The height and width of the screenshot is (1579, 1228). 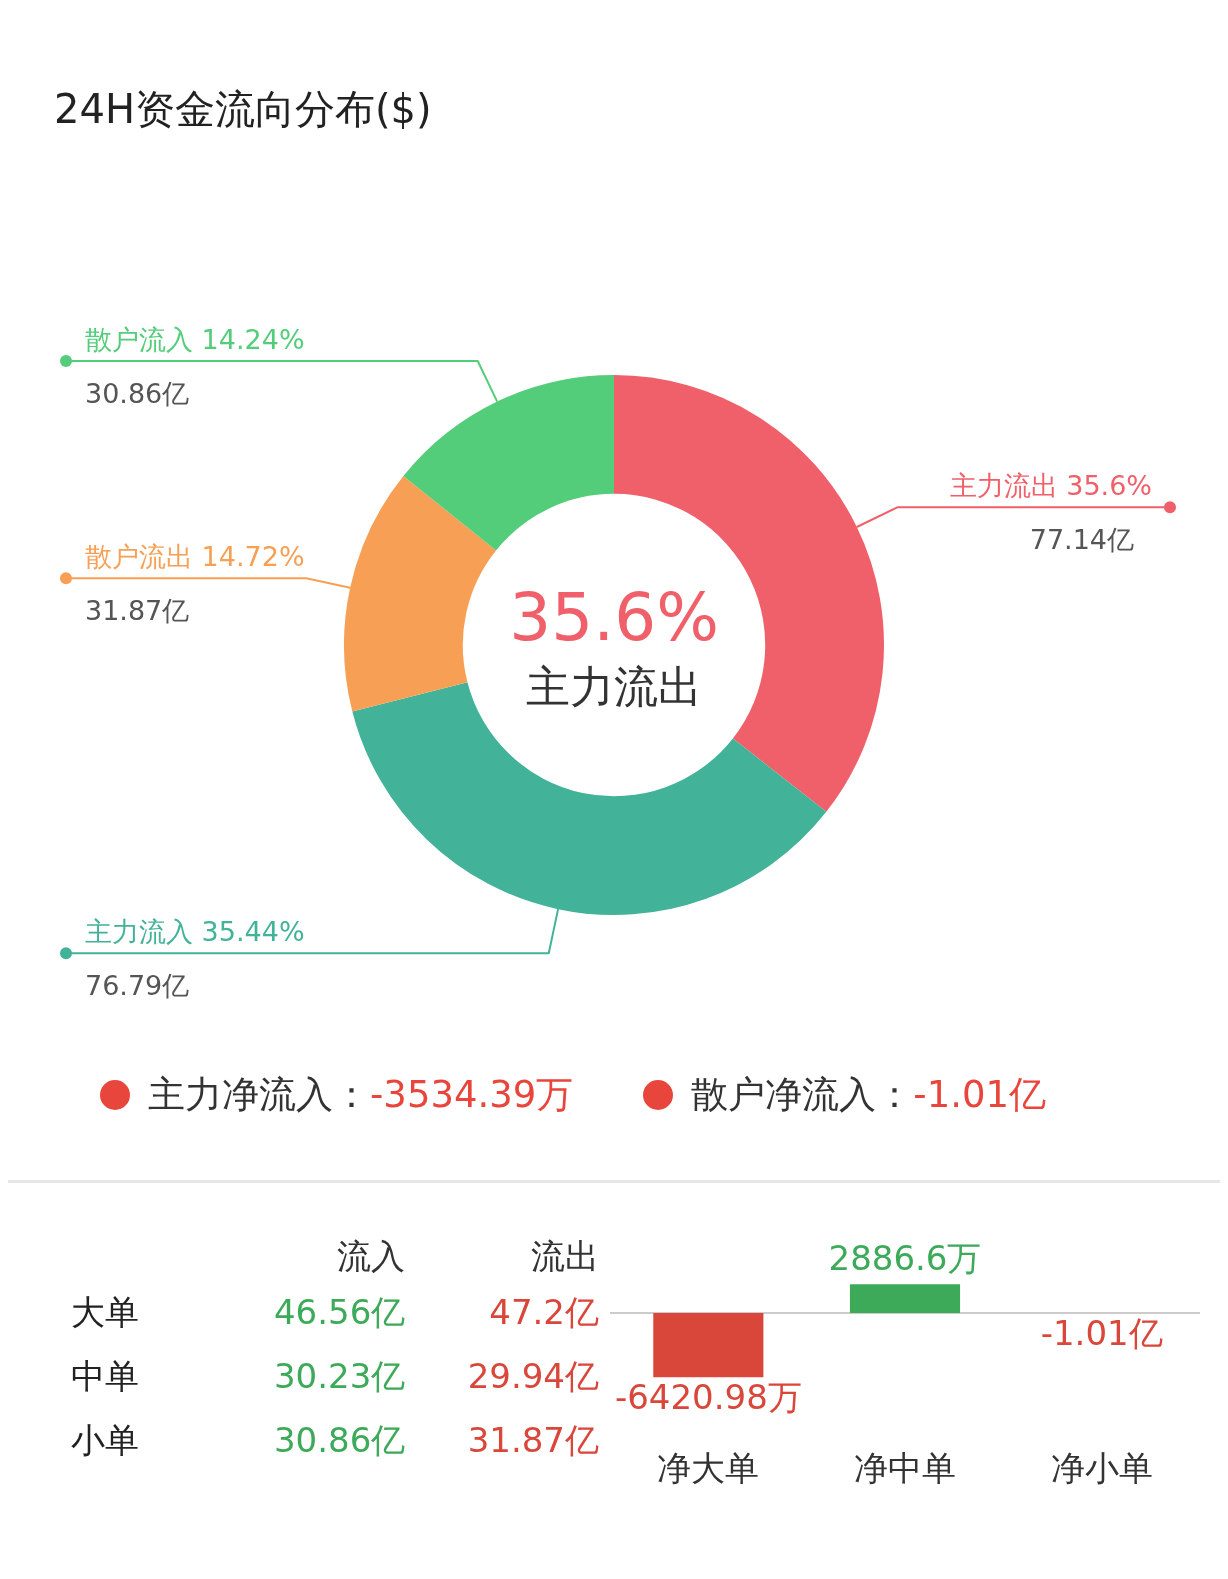 What do you see at coordinates (708, 1397) in the screenshot?
I see `data-label: -6420.98万` at bounding box center [708, 1397].